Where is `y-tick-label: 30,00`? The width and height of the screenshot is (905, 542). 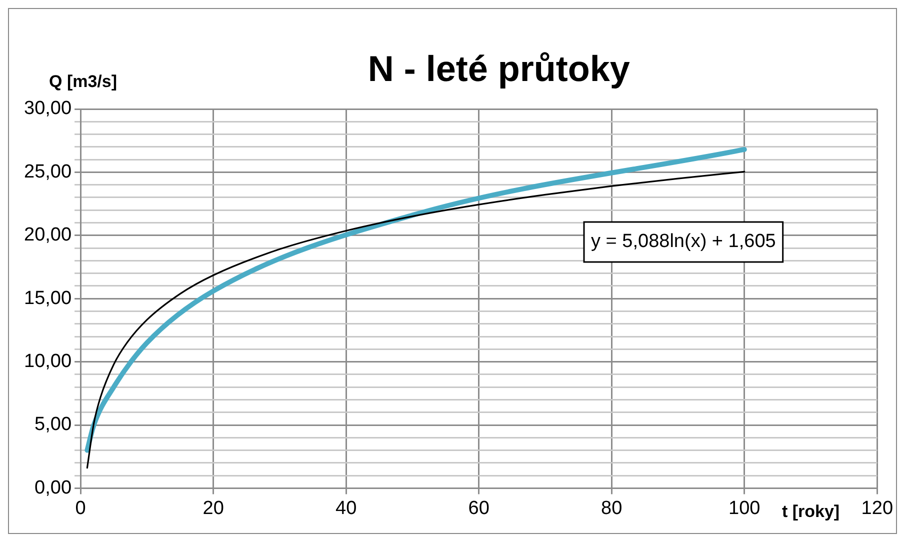 y-tick-label: 30,00 is located at coordinates (48, 109).